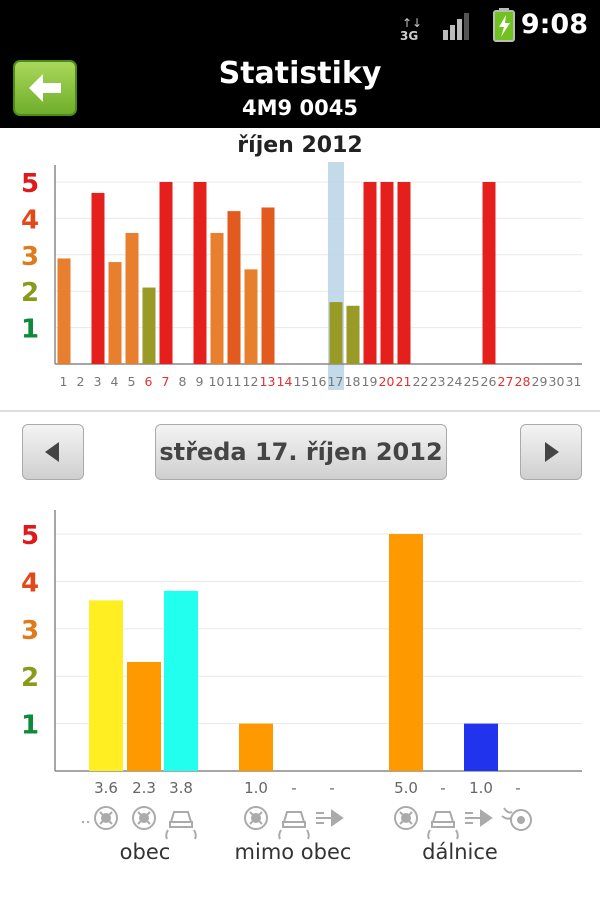 This screenshot has width=600, height=900. Describe the element at coordinates (115, 381) in the screenshot. I see `x-tick-label: 4` at that location.